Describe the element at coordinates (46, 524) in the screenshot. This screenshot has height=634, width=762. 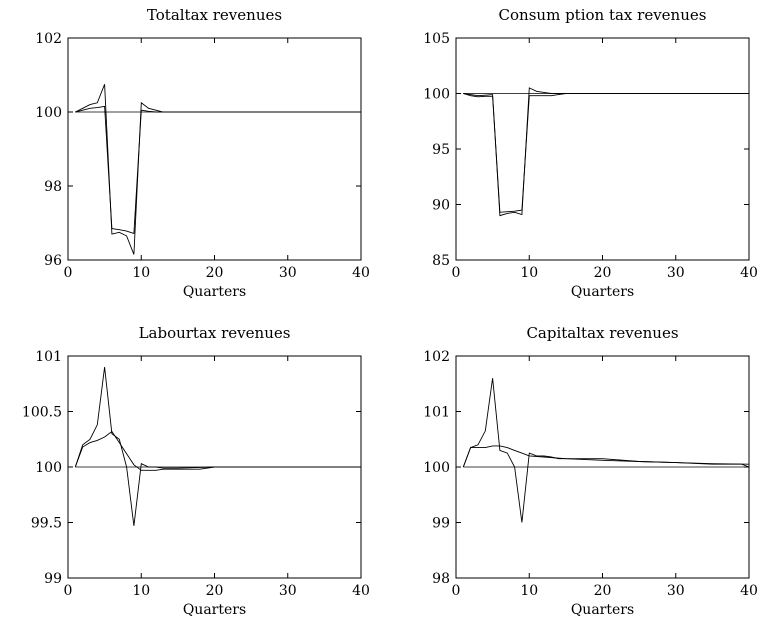
I see `y-tick-label: 99.5` at that location.